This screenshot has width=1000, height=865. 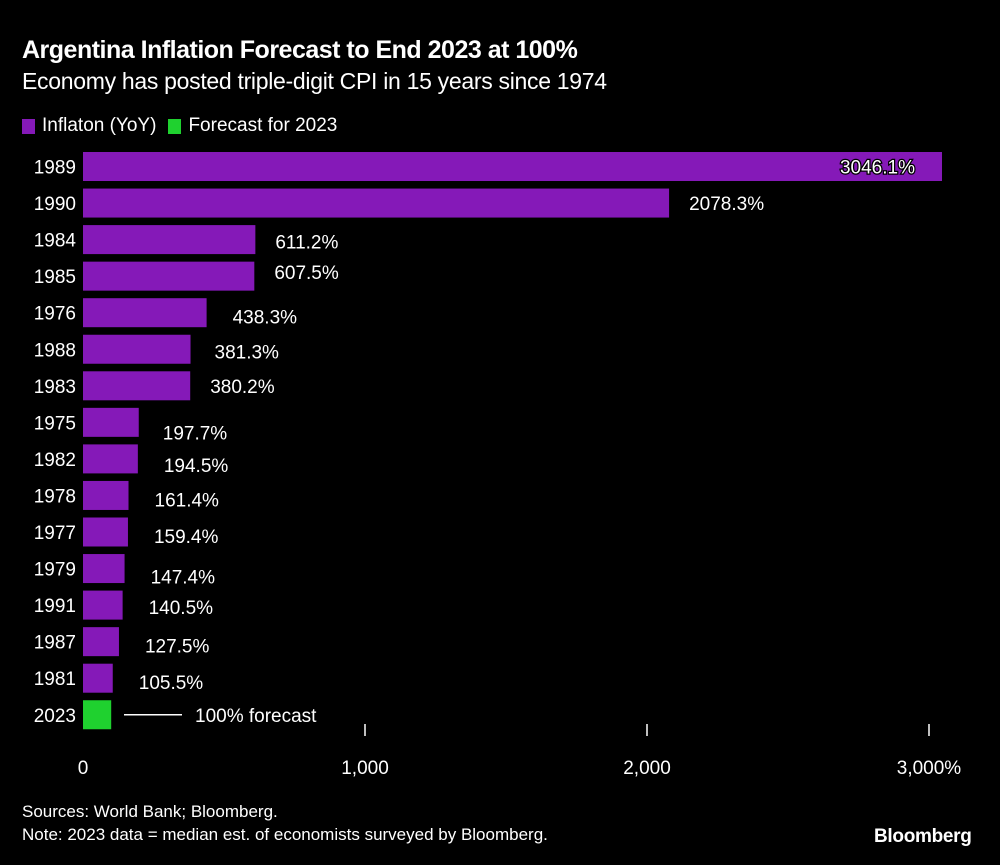 What do you see at coordinates (923, 836) in the screenshot?
I see `bloomberg-logo: Bloomberg` at bounding box center [923, 836].